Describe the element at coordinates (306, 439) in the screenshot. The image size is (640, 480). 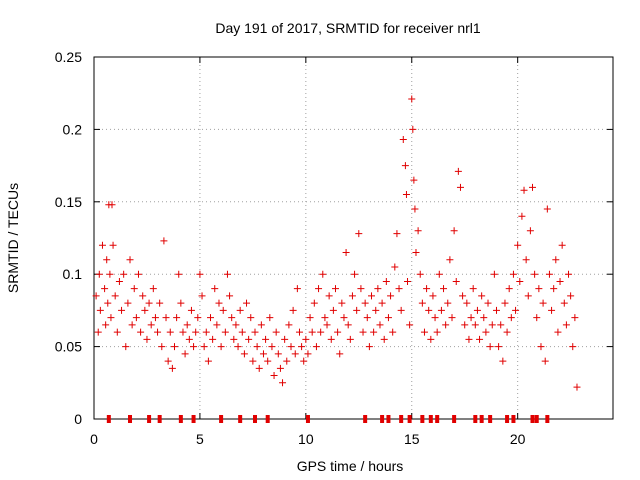
I see `x-tick-label: 10` at that location.